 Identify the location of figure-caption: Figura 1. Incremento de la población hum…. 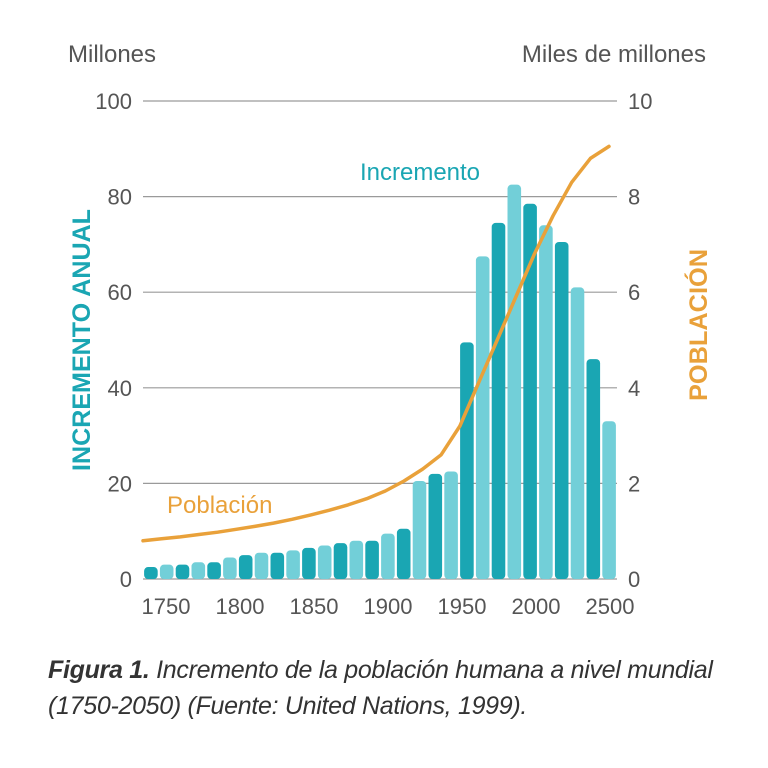
(393, 688).